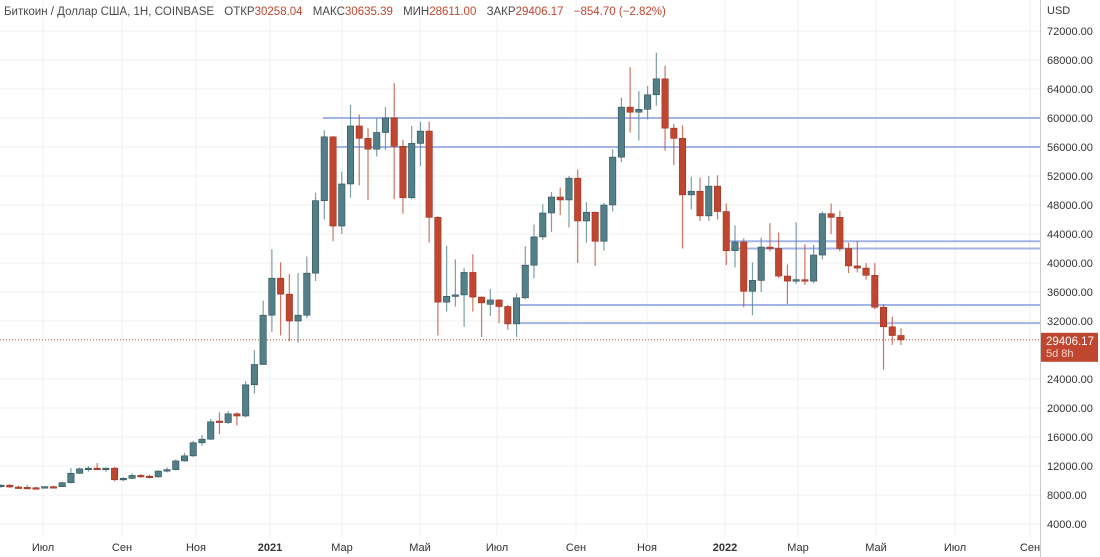 The height and width of the screenshot is (557, 1100). Describe the element at coordinates (647, 548) in the screenshot. I see `x-tick-label: Ноя` at that location.